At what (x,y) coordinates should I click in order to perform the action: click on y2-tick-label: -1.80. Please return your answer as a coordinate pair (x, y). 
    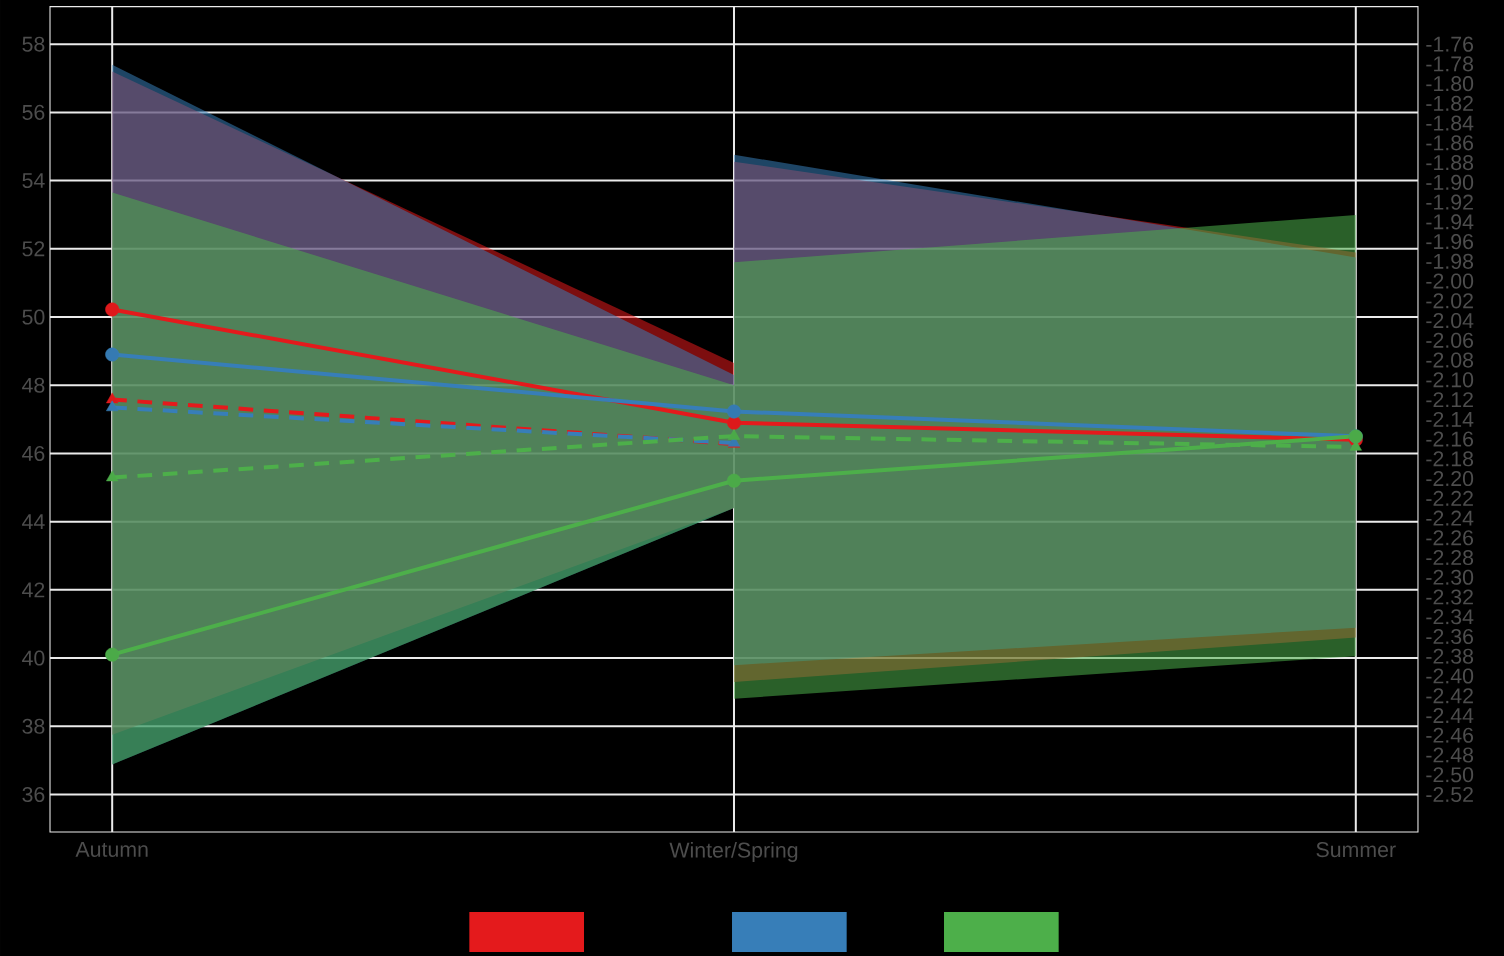
    Looking at the image, I should click on (1450, 84).